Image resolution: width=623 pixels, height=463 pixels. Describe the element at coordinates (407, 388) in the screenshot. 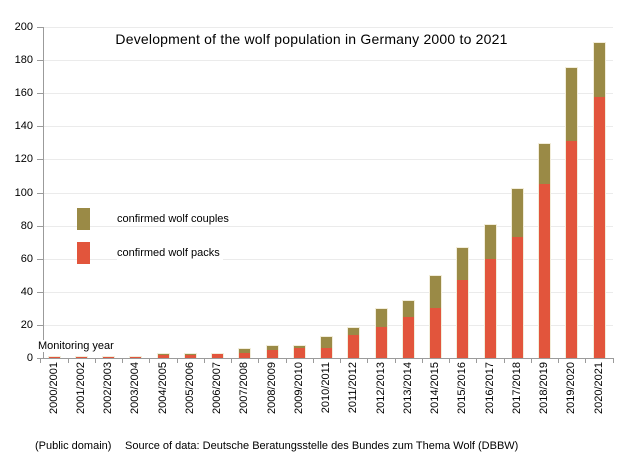

I see `x-tick-label: 2013/2014` at that location.